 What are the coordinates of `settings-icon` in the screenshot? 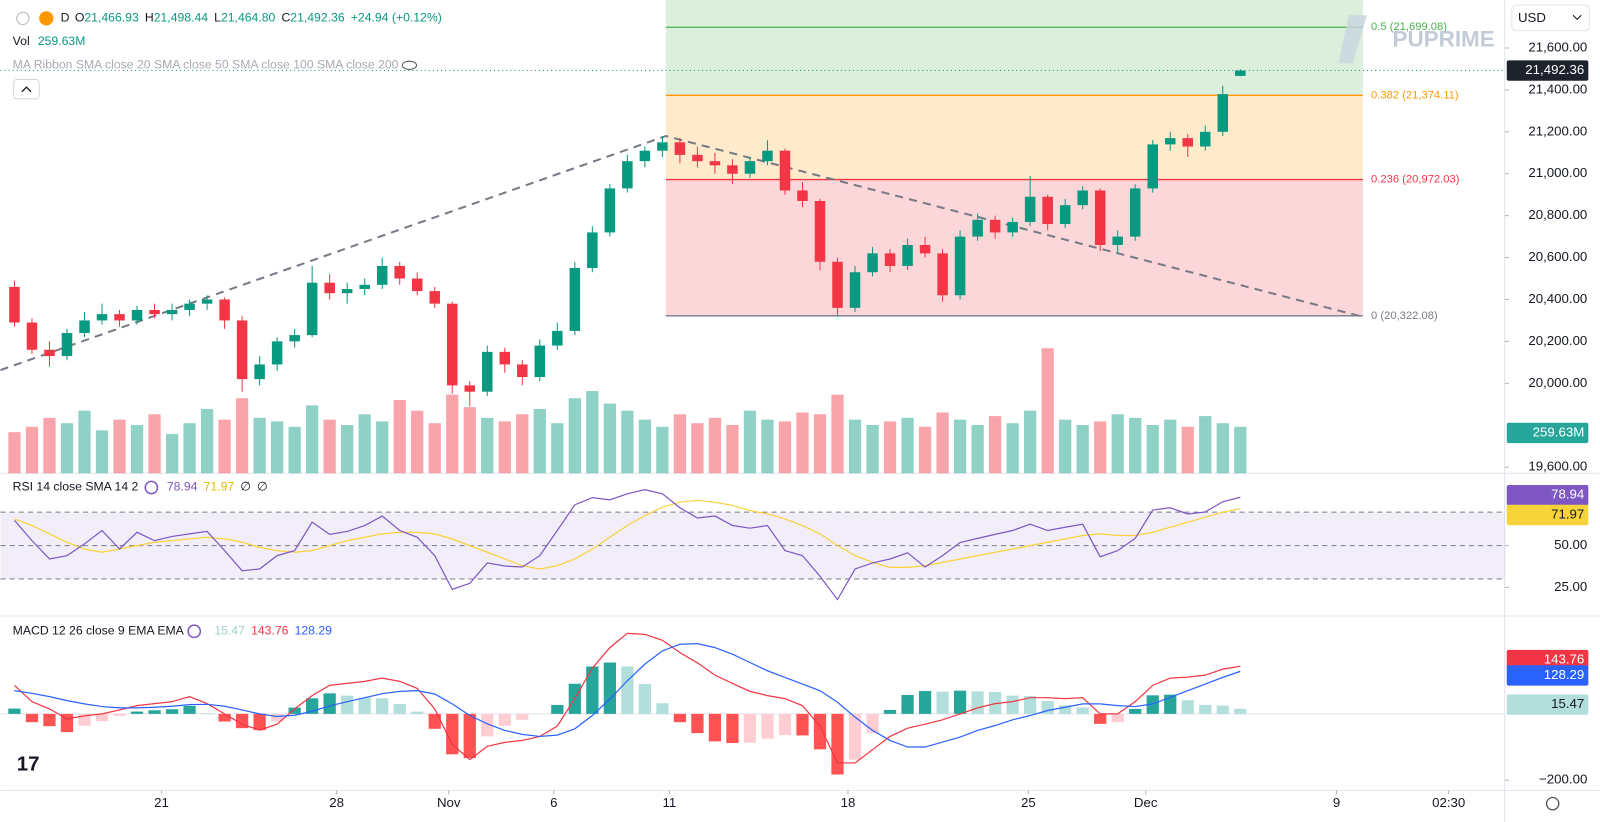 It's located at (1552, 803).